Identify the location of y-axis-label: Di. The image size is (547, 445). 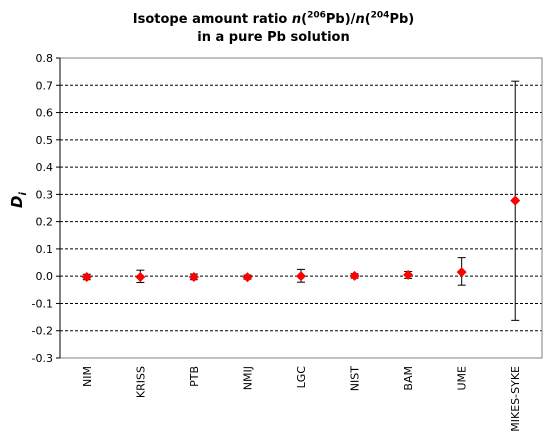
(18, 199).